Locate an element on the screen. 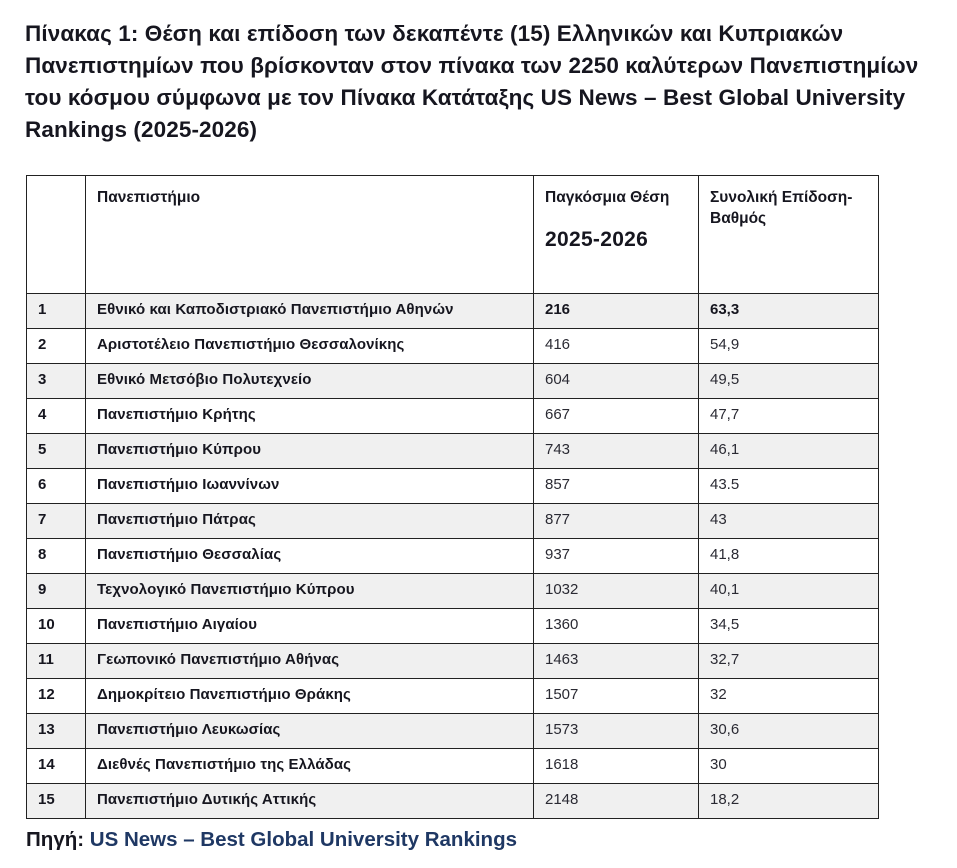  overall-score: 34,5 is located at coordinates (788, 625).